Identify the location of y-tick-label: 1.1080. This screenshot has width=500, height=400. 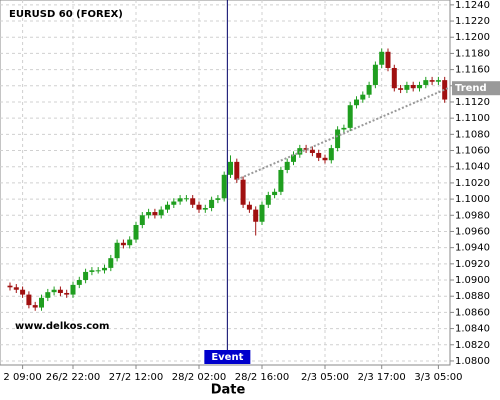
(472, 134).